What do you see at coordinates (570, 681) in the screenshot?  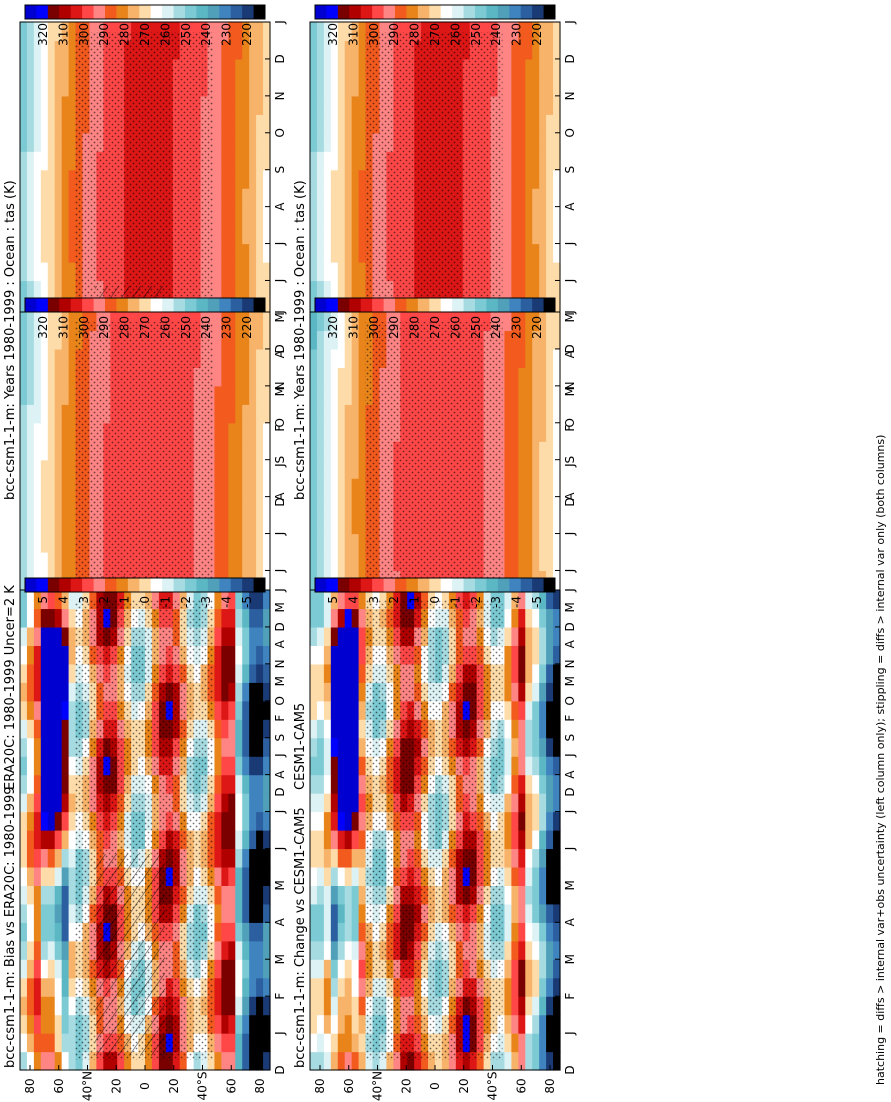 I see `x-tick-label: M` at bounding box center [570, 681].